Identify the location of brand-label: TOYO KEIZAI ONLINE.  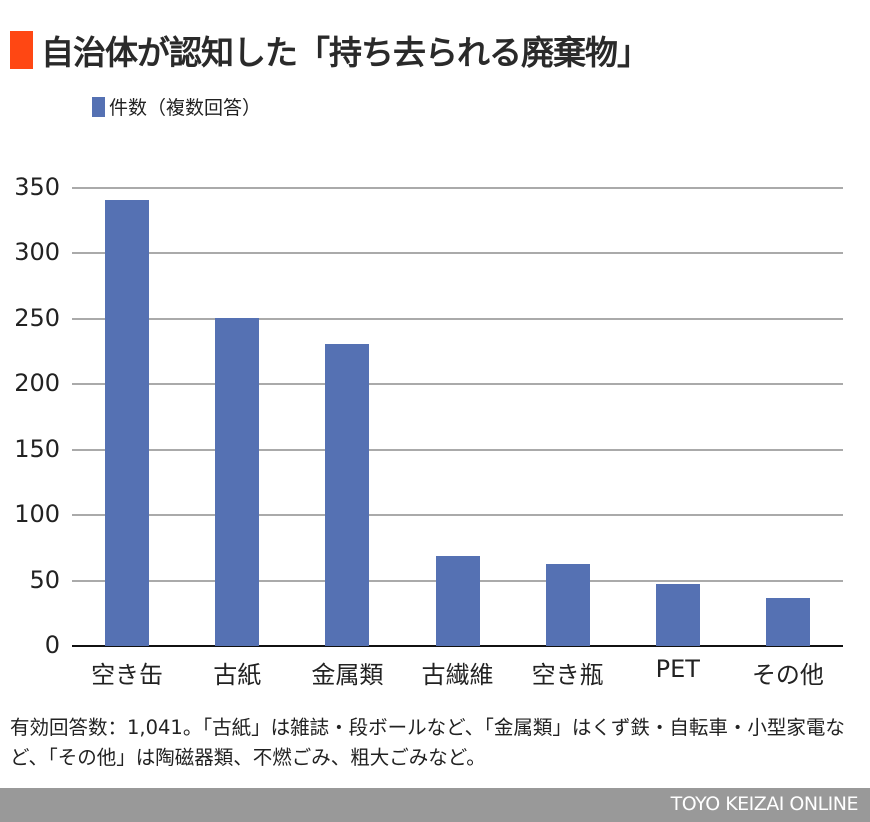
(764, 804).